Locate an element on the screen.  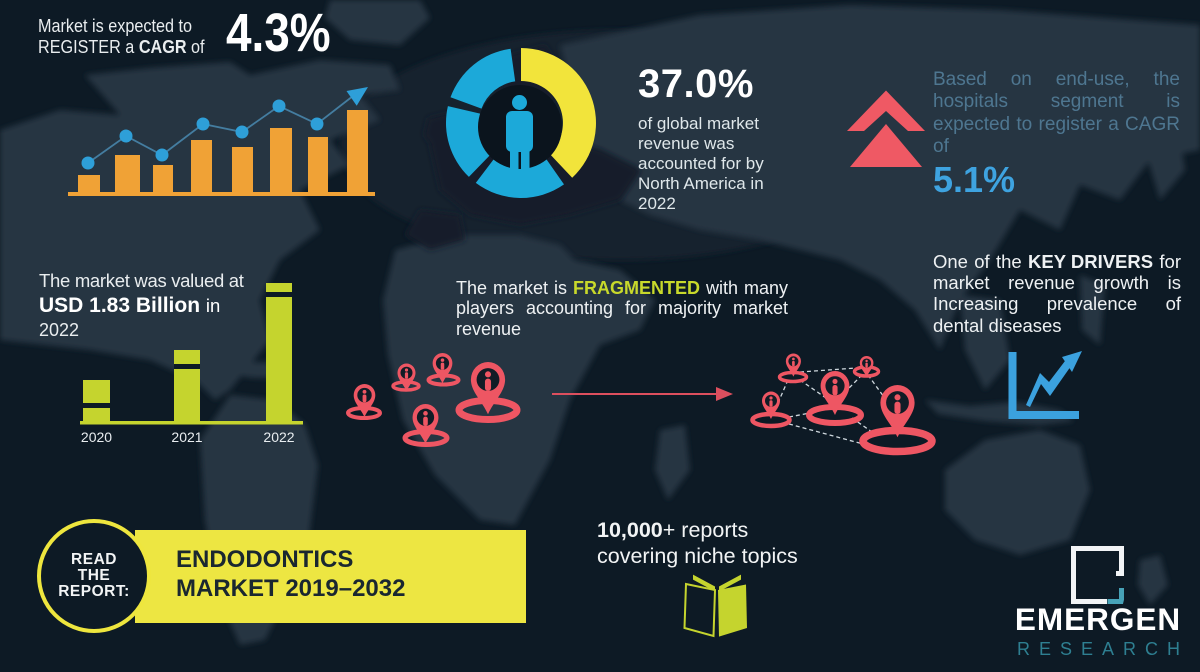
svg-text: 2022 is located at coordinates (278, 437).